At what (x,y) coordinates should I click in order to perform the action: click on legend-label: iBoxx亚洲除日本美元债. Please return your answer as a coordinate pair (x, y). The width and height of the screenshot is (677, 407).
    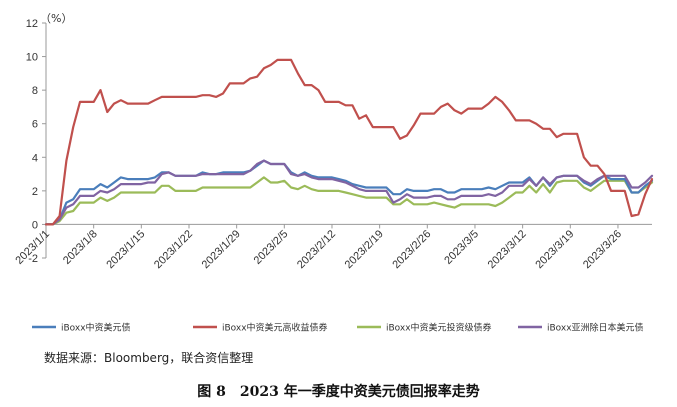
    Looking at the image, I should click on (595, 328).